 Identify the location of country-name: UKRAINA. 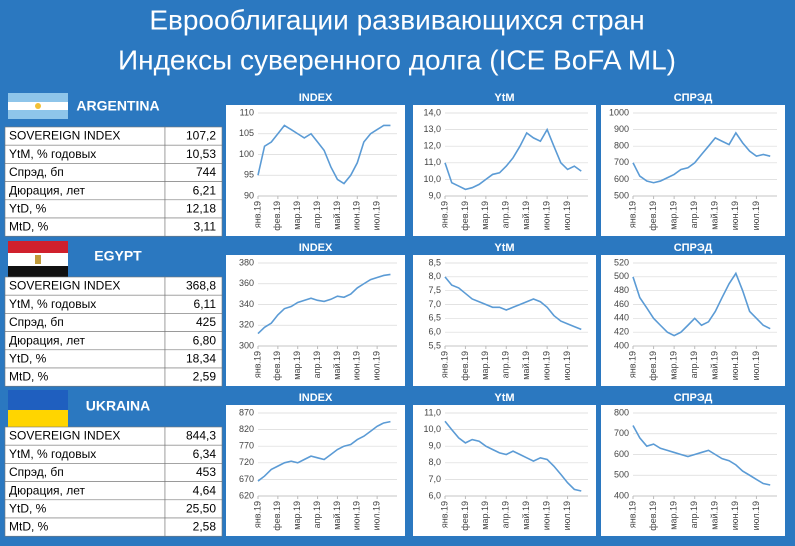
(118, 406).